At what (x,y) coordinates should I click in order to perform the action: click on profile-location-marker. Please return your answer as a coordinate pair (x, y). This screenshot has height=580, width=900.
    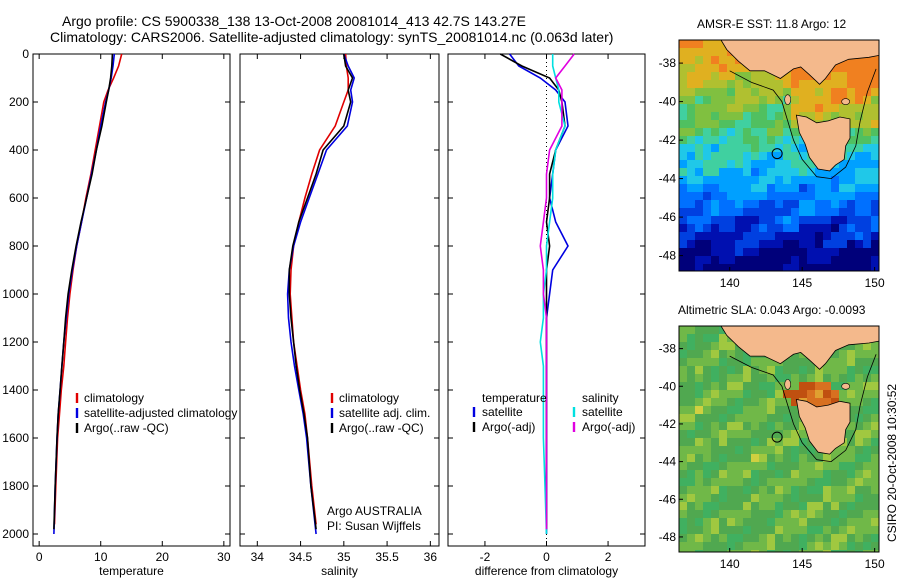
    Looking at the image, I should click on (777, 154).